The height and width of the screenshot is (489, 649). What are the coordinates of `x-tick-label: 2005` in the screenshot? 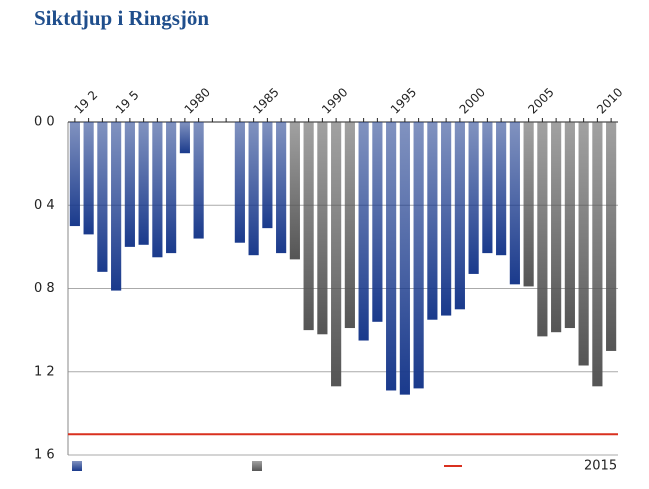 It's located at (540, 100).